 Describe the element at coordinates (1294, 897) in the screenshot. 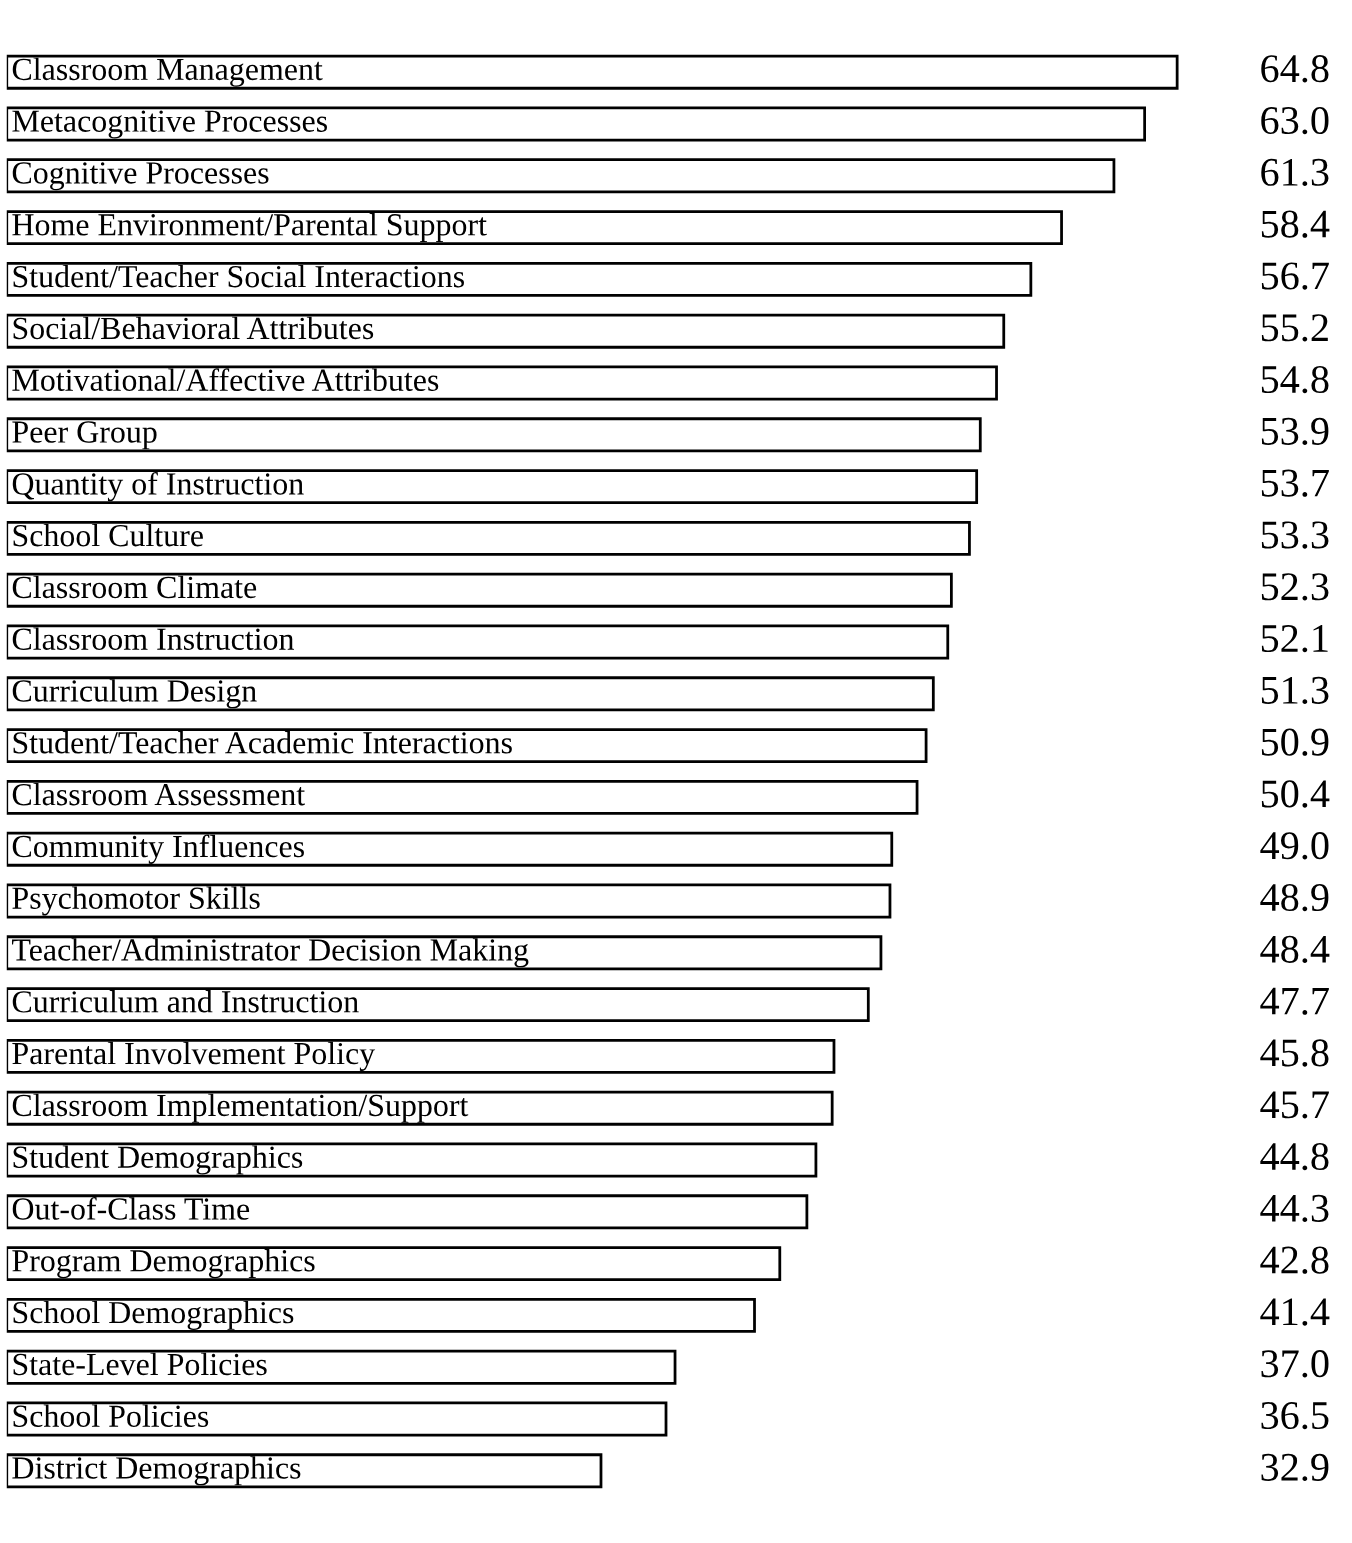

I see `data-label: 48.9` at that location.